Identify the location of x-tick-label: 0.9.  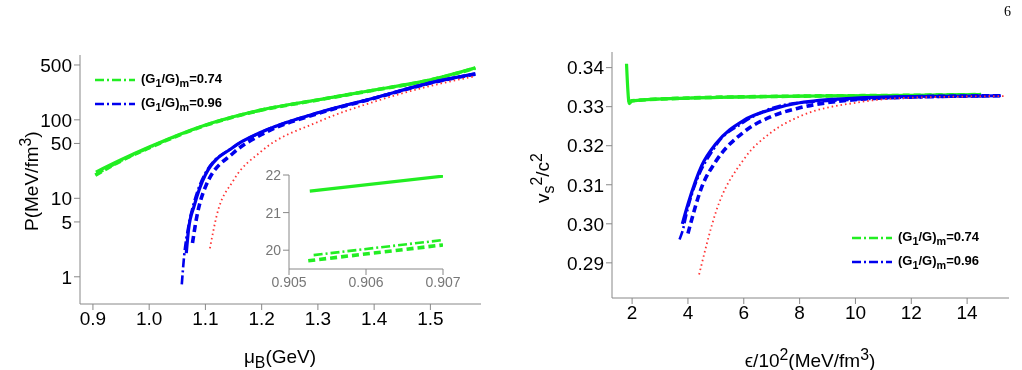
(93, 319).